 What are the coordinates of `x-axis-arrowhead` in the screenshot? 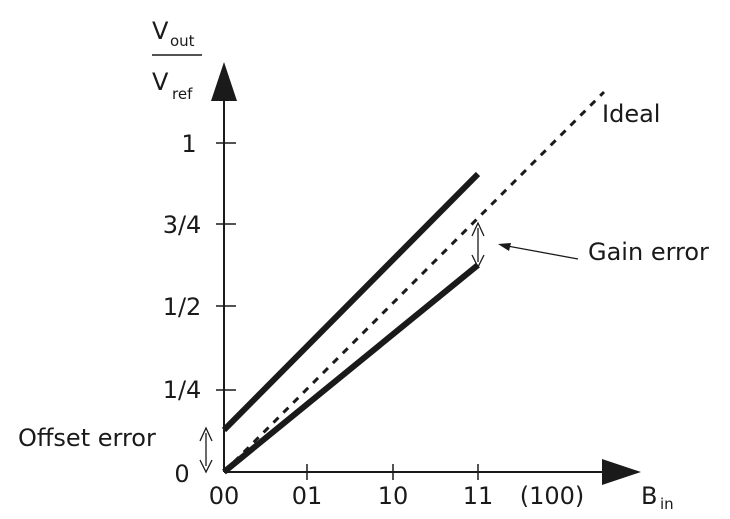 It's located at (621, 472).